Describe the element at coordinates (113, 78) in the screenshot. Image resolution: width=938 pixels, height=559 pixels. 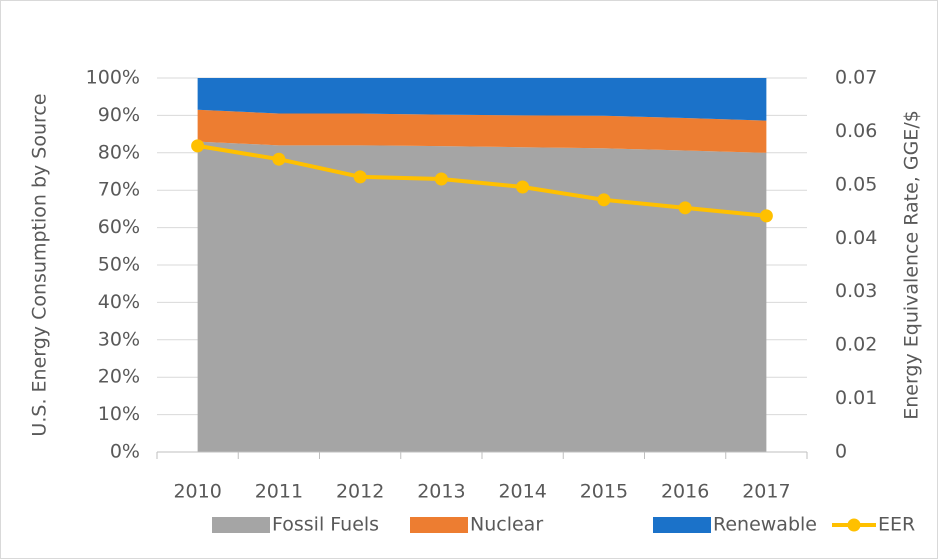
I see `y-tick-label: 100%` at that location.